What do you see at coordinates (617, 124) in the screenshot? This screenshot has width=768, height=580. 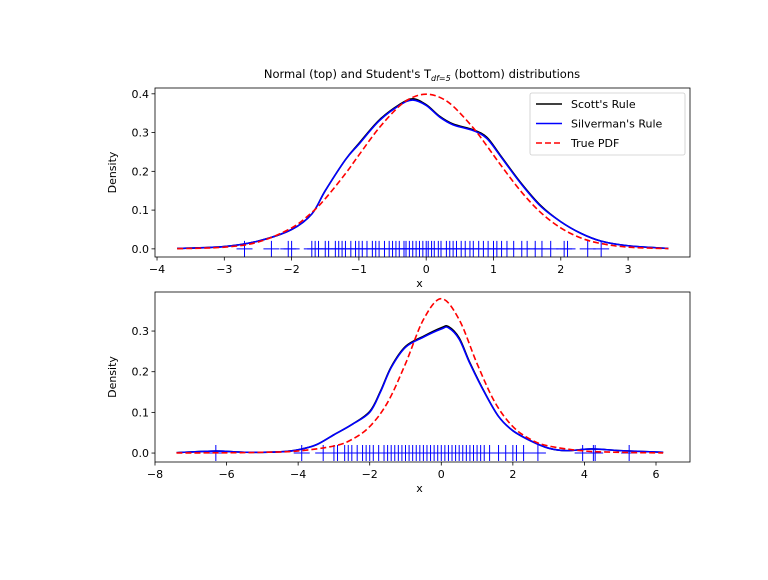 I see `legend-label: Silverman's Rule` at bounding box center [617, 124].